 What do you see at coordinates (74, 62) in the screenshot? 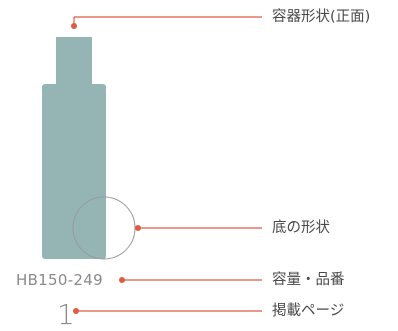
I see `bottle-neck` at bounding box center [74, 62].